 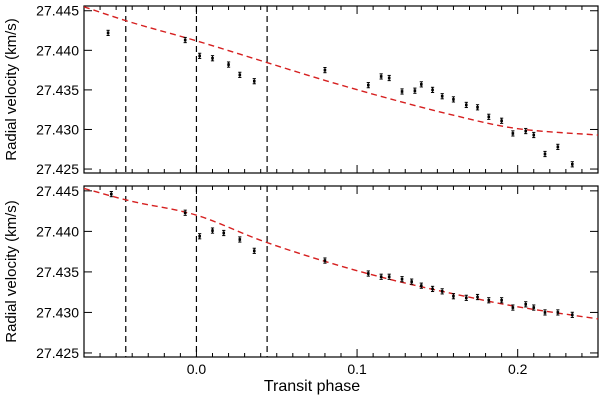 What do you see at coordinates (57, 312) in the screenshot?
I see `y-tick-label: 27.430` at bounding box center [57, 312].